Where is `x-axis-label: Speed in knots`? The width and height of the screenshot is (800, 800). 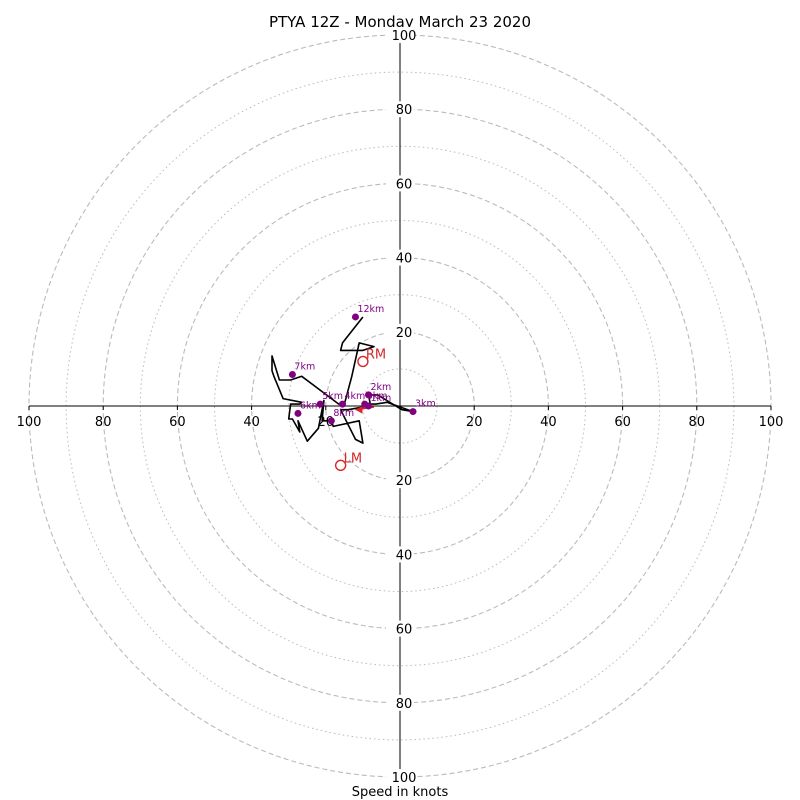 x-axis-label: Speed in knots is located at coordinates (400, 792).